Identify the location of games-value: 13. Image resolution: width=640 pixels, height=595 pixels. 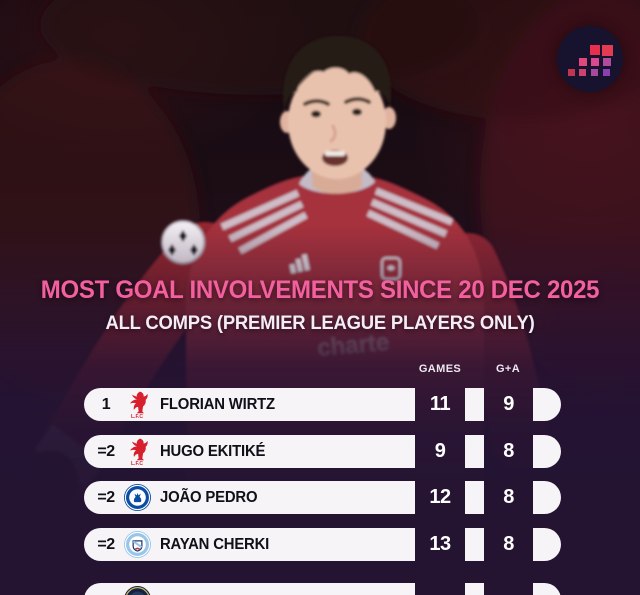
(440, 544).